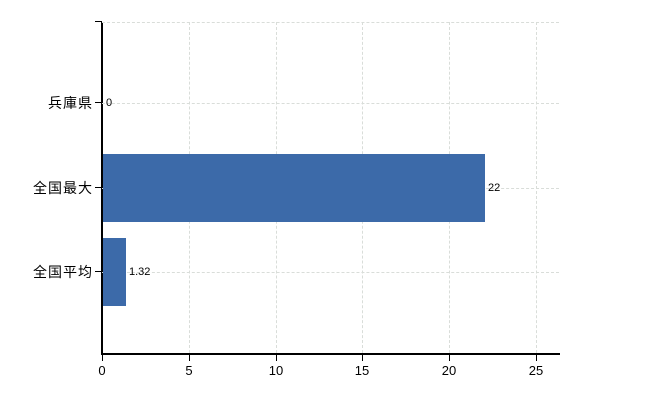 The image size is (650, 400). Describe the element at coordinates (70, 103) in the screenshot. I see `category-label: 兵庫県` at that location.